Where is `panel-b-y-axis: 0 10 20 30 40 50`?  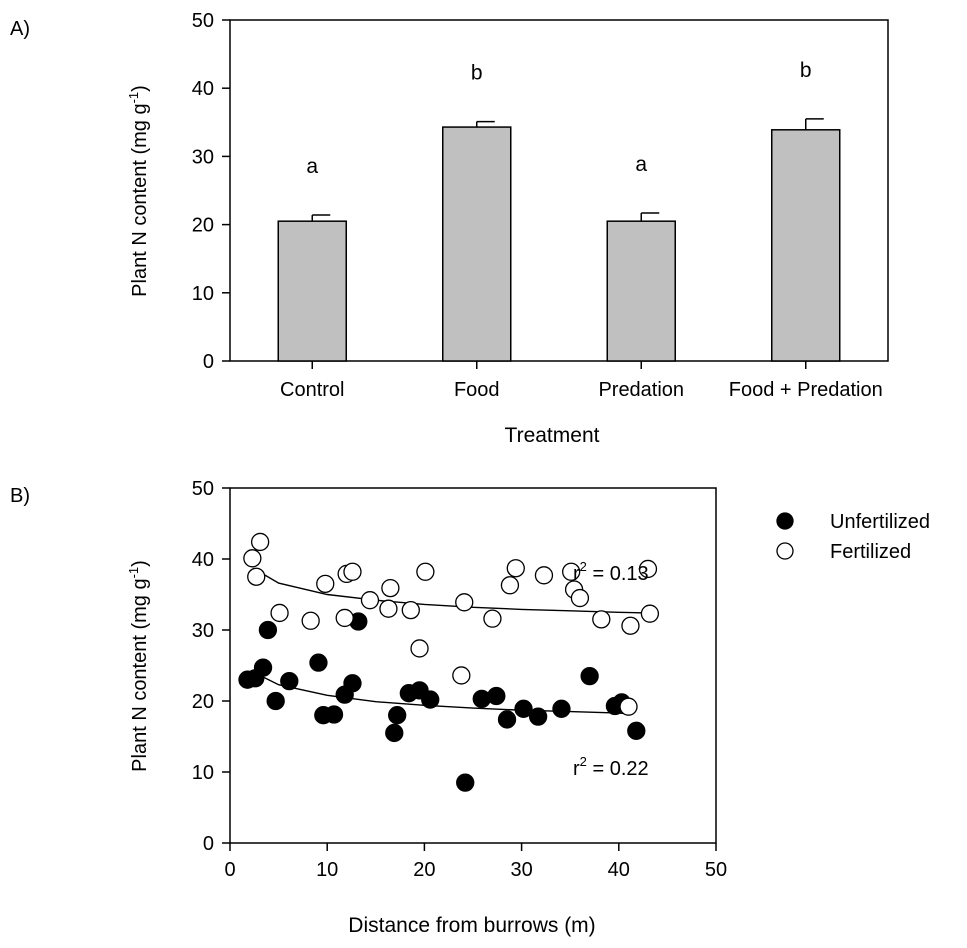 panel-b-y-axis: 0 10 20 30 40 50 is located at coordinates (211, 666).